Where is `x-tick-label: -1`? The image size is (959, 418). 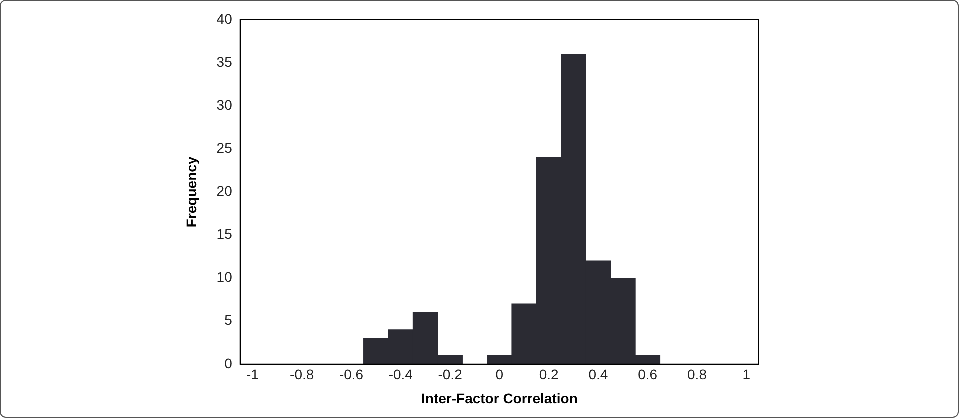 x-tick-label: -1 is located at coordinates (253, 374).